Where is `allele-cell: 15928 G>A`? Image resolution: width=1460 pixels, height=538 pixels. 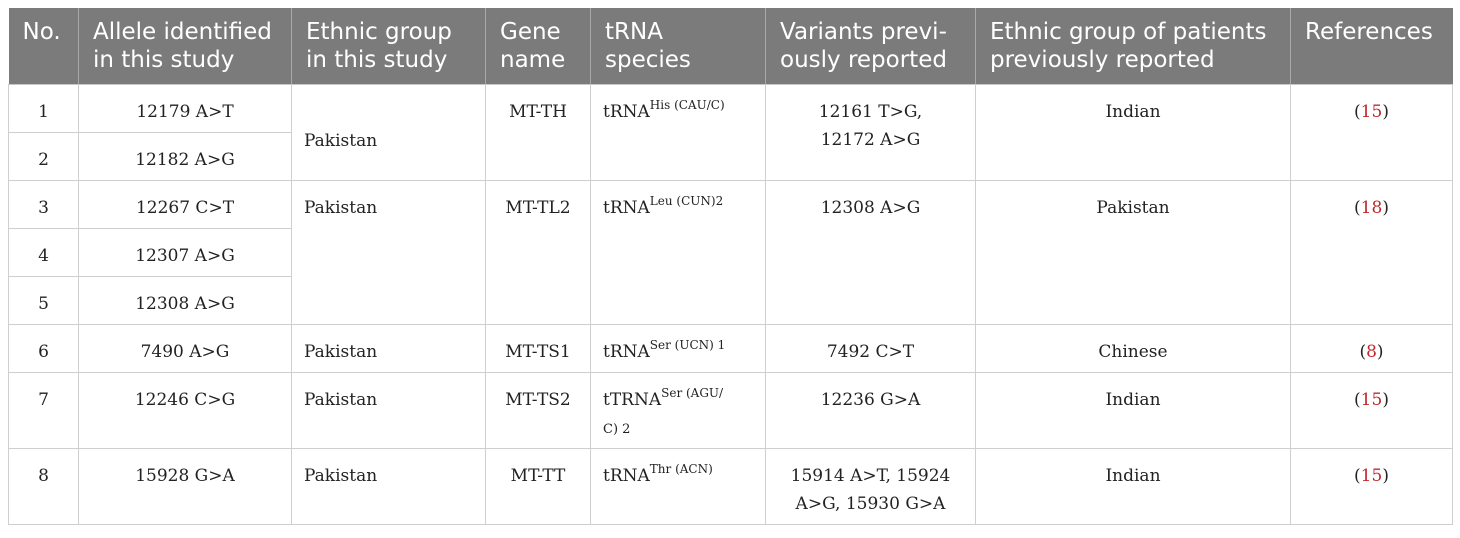 allele-cell: 15928 G>A is located at coordinates (185, 486).